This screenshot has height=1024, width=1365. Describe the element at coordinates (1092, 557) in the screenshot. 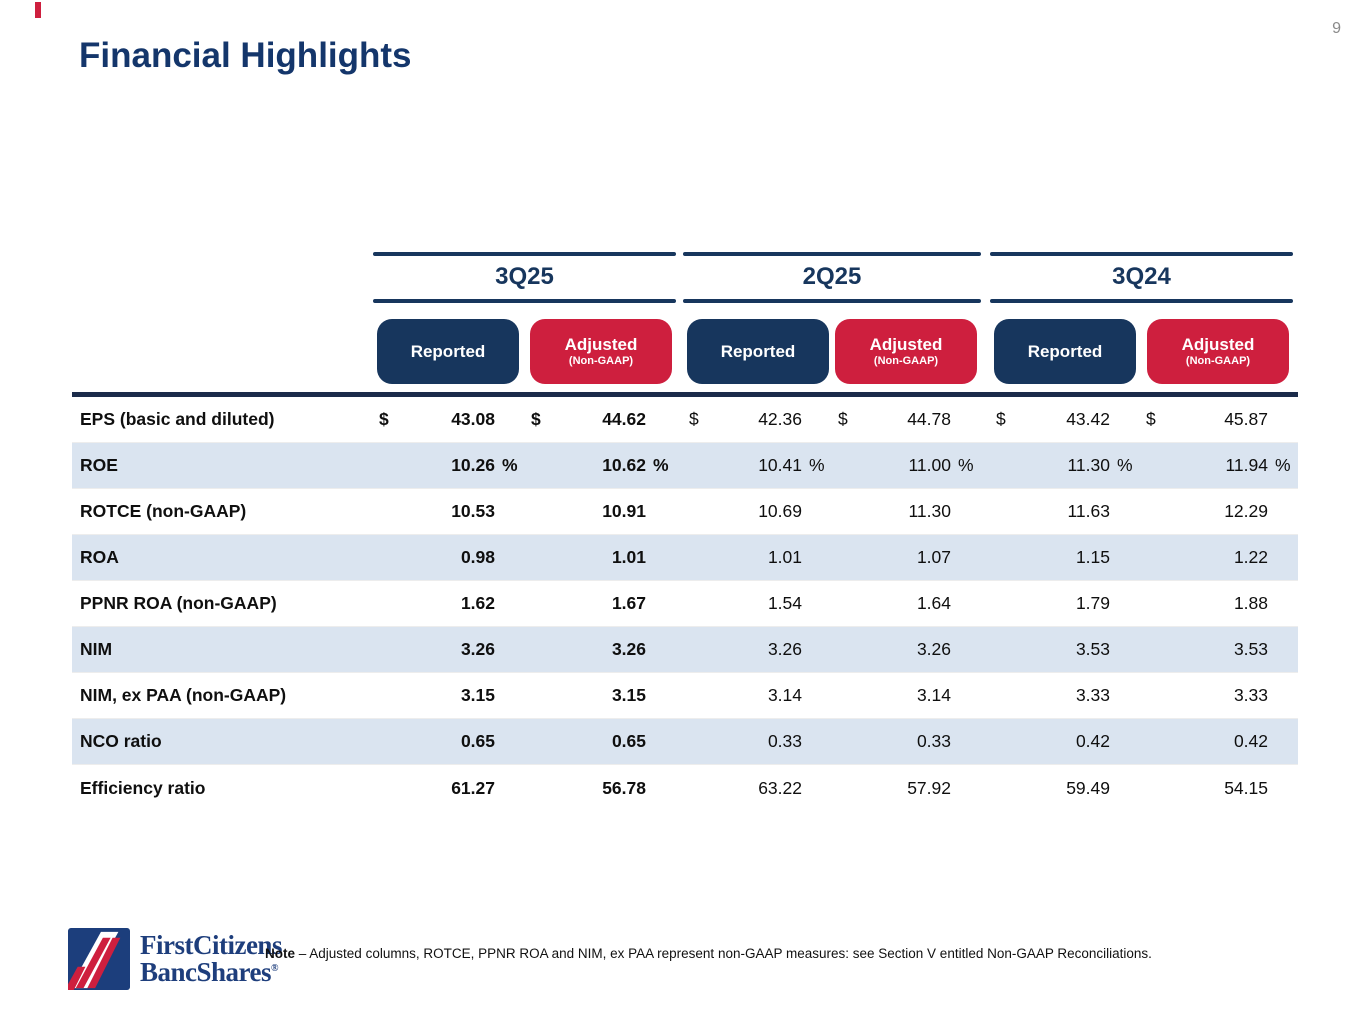

I see `metric-value: 1.15` at that location.